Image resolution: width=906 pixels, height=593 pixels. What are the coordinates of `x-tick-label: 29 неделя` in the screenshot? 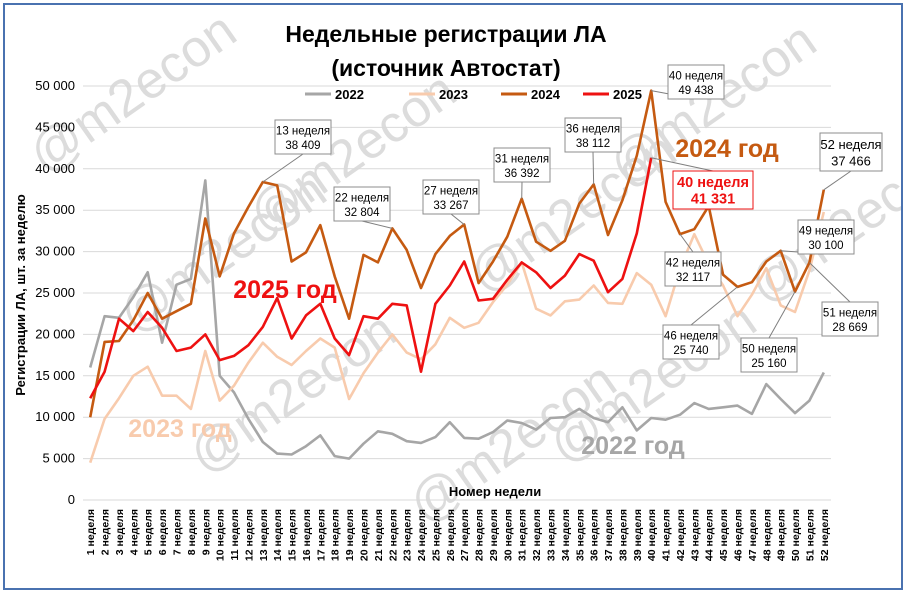 It's located at (494, 535).